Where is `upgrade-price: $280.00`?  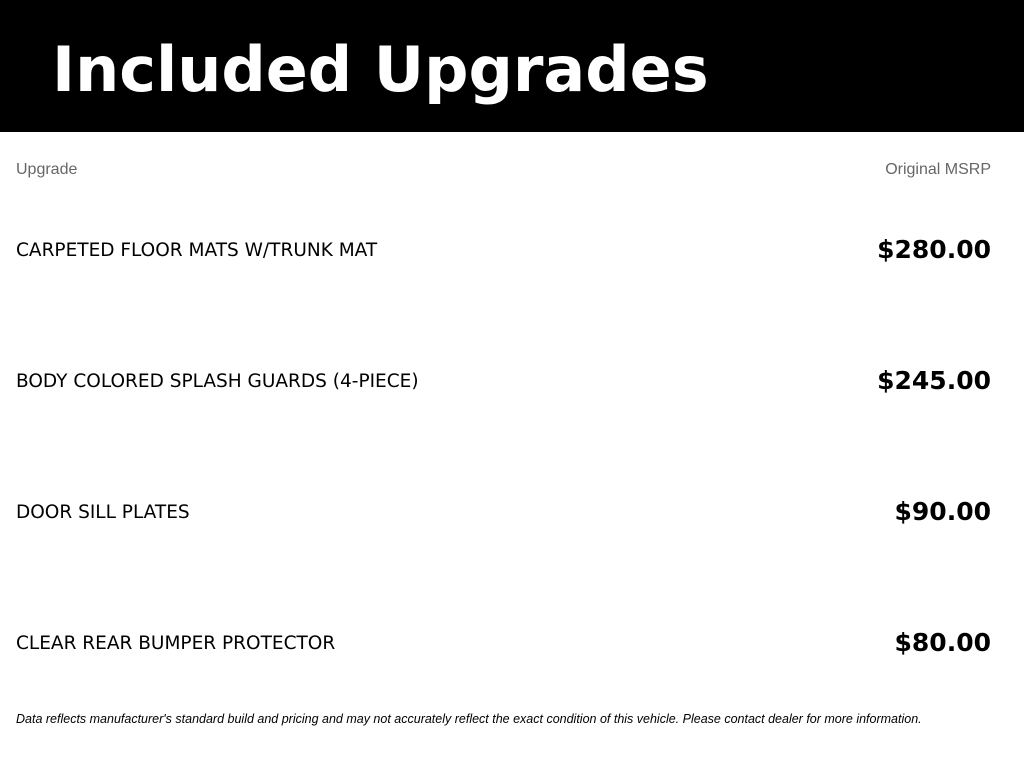
upgrade-price: $280.00 is located at coordinates (934, 249).